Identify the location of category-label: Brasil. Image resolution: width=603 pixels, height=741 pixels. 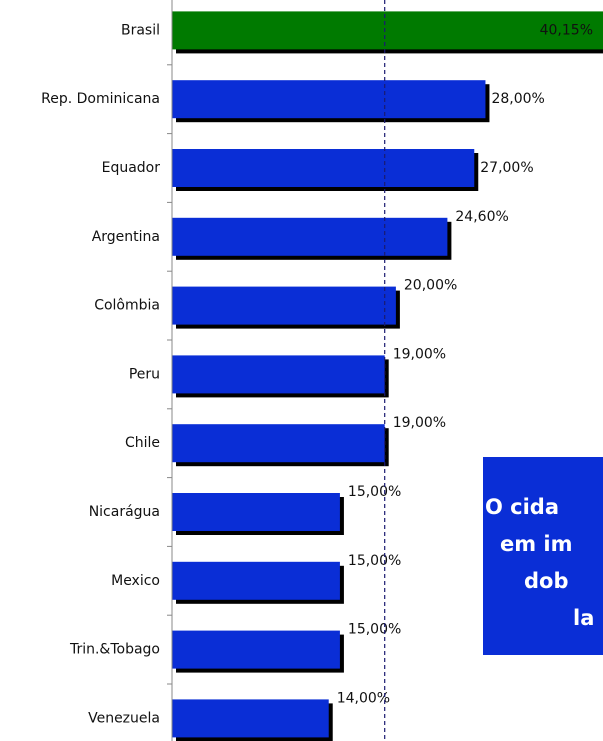
(140, 30).